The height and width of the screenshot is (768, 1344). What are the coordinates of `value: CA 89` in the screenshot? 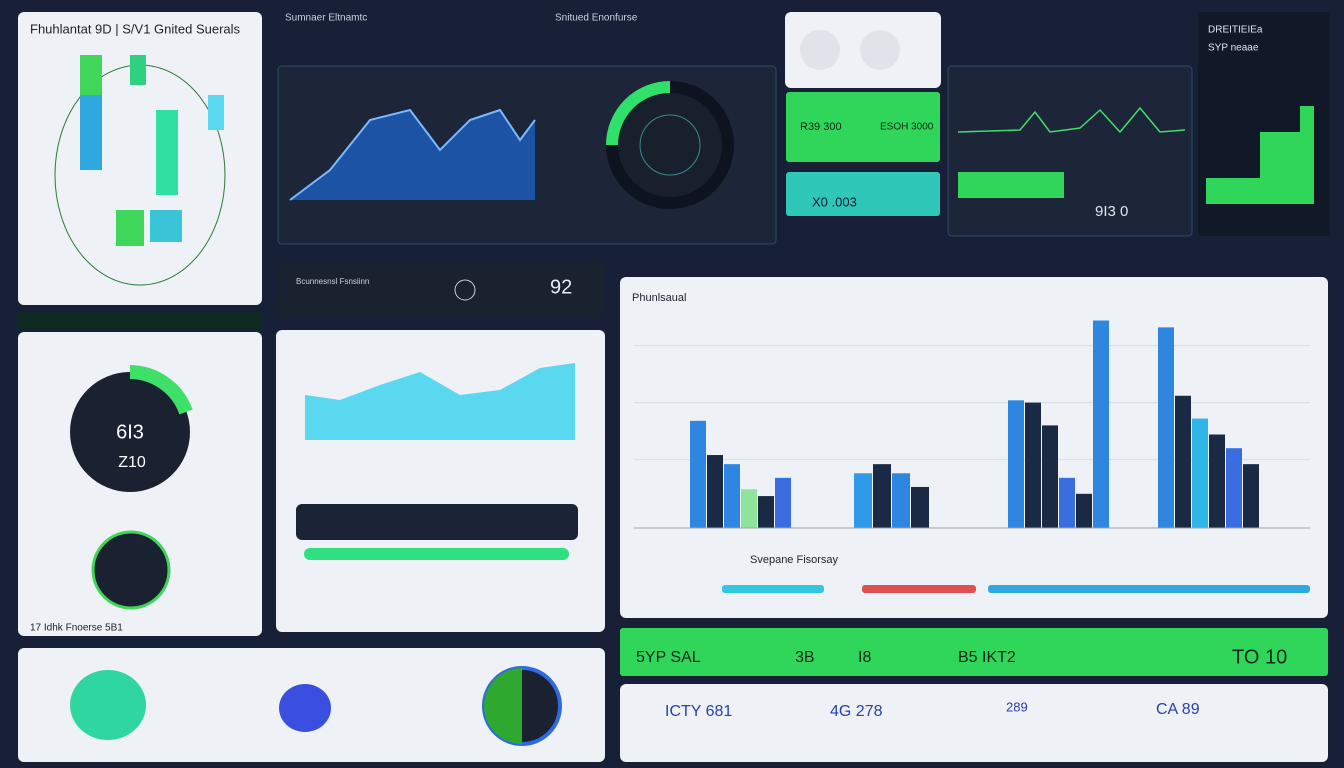 It's located at (1178, 709).